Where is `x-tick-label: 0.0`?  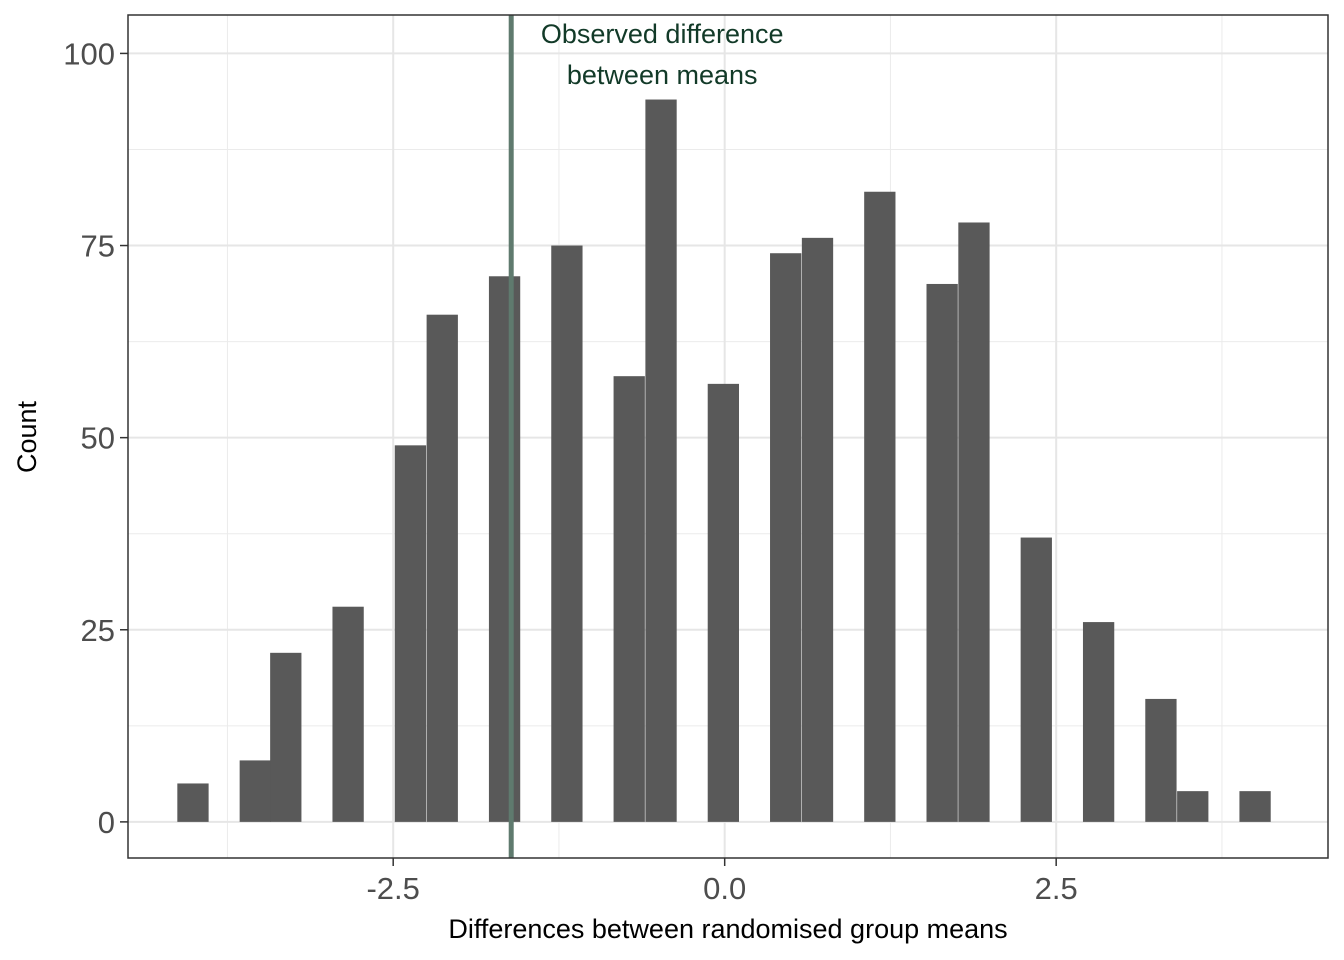
x-tick-label: 0.0 is located at coordinates (724, 888).